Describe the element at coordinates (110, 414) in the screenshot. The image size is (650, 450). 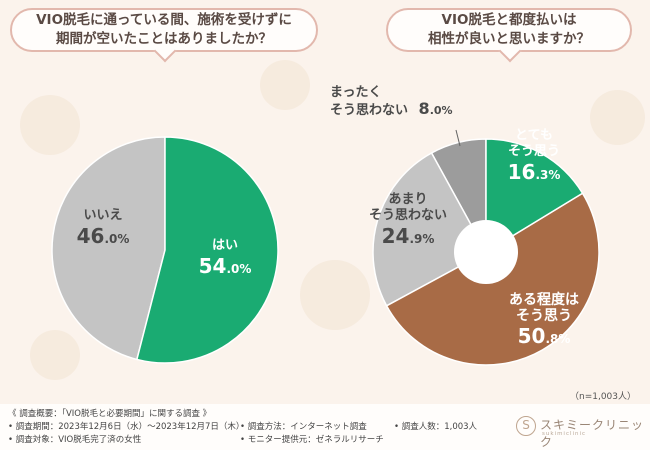
I see `survey-title: 《 調査概要：「VIO脱毛と必要期間」に関する調査 》` at that location.